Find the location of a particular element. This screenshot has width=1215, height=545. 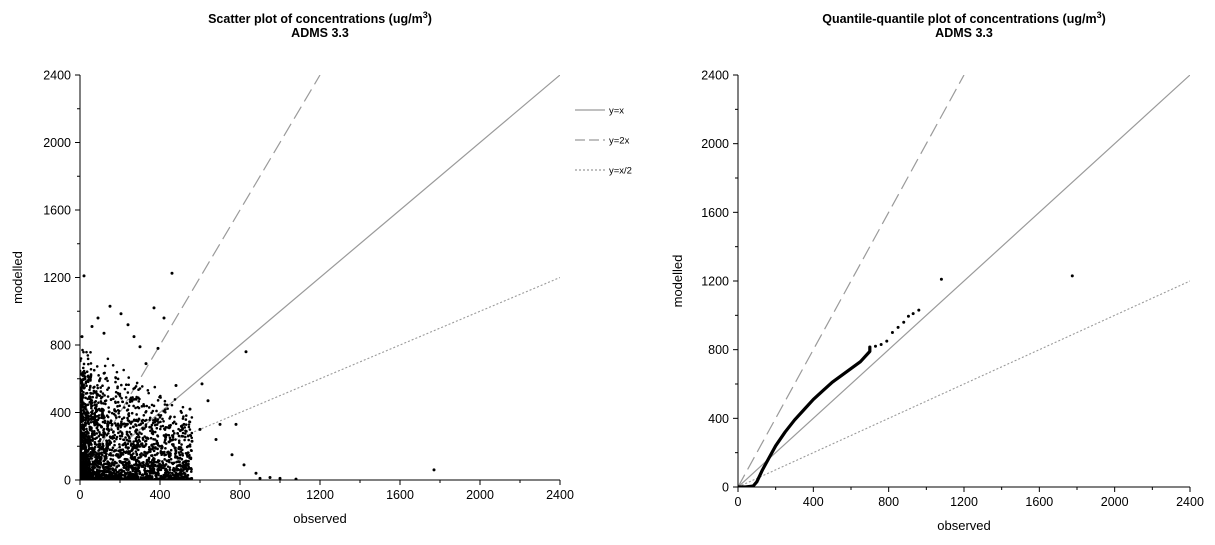

chart-title-suffix: ) is located at coordinates (430, 19).